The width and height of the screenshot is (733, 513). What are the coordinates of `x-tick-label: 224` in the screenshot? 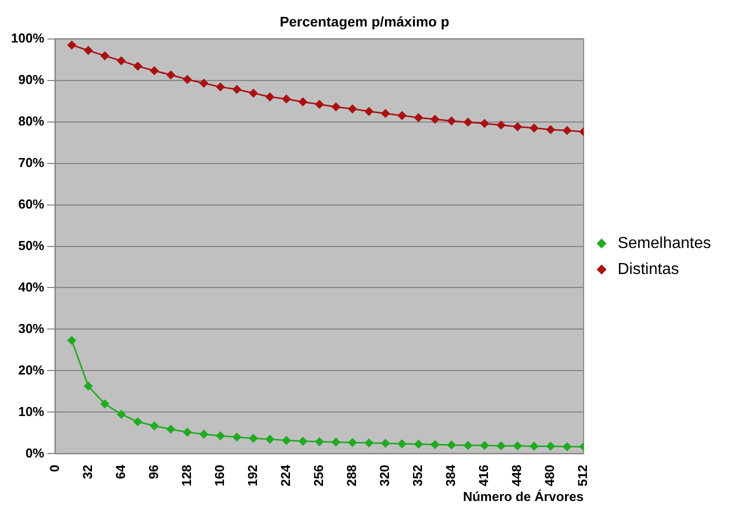 It's located at (285, 475).